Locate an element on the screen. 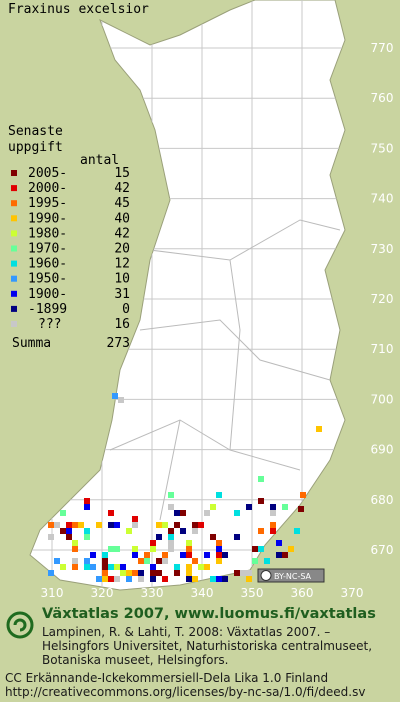 This screenshot has height=702, width=400. y-label: 690 is located at coordinates (382, 450).